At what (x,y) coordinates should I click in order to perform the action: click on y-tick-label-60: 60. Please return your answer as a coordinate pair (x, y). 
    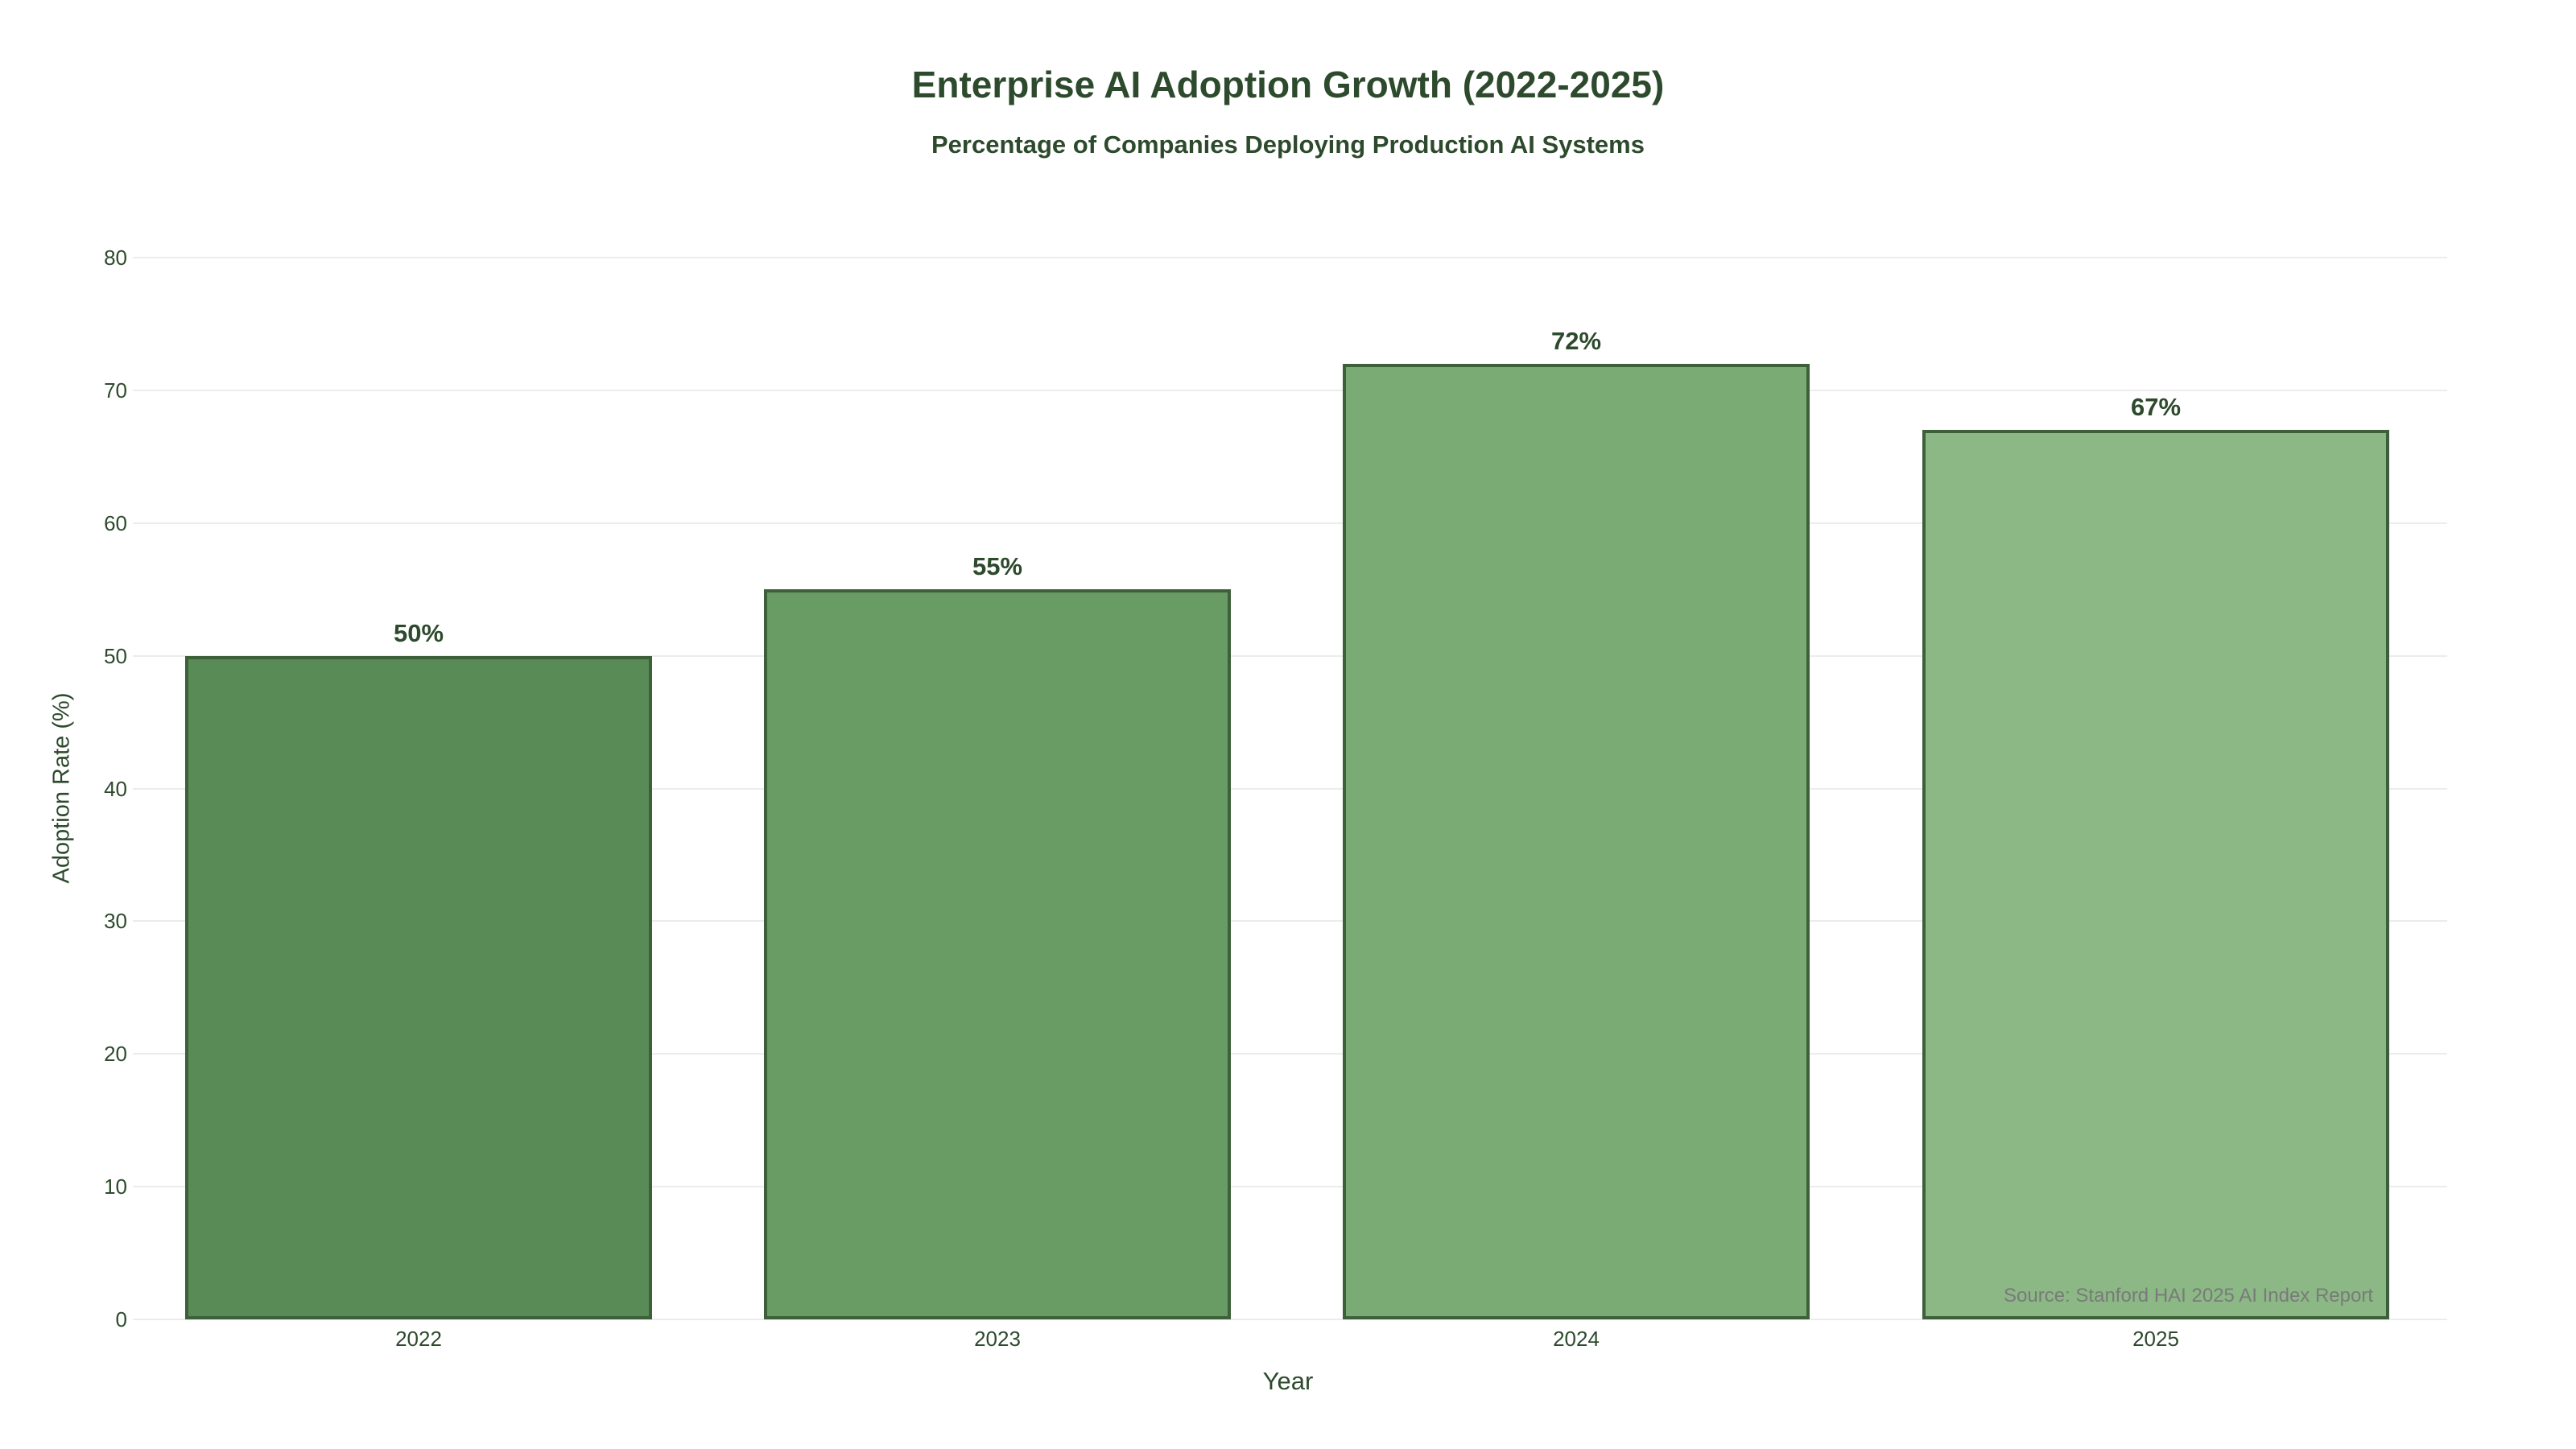
    Looking at the image, I should click on (116, 522).